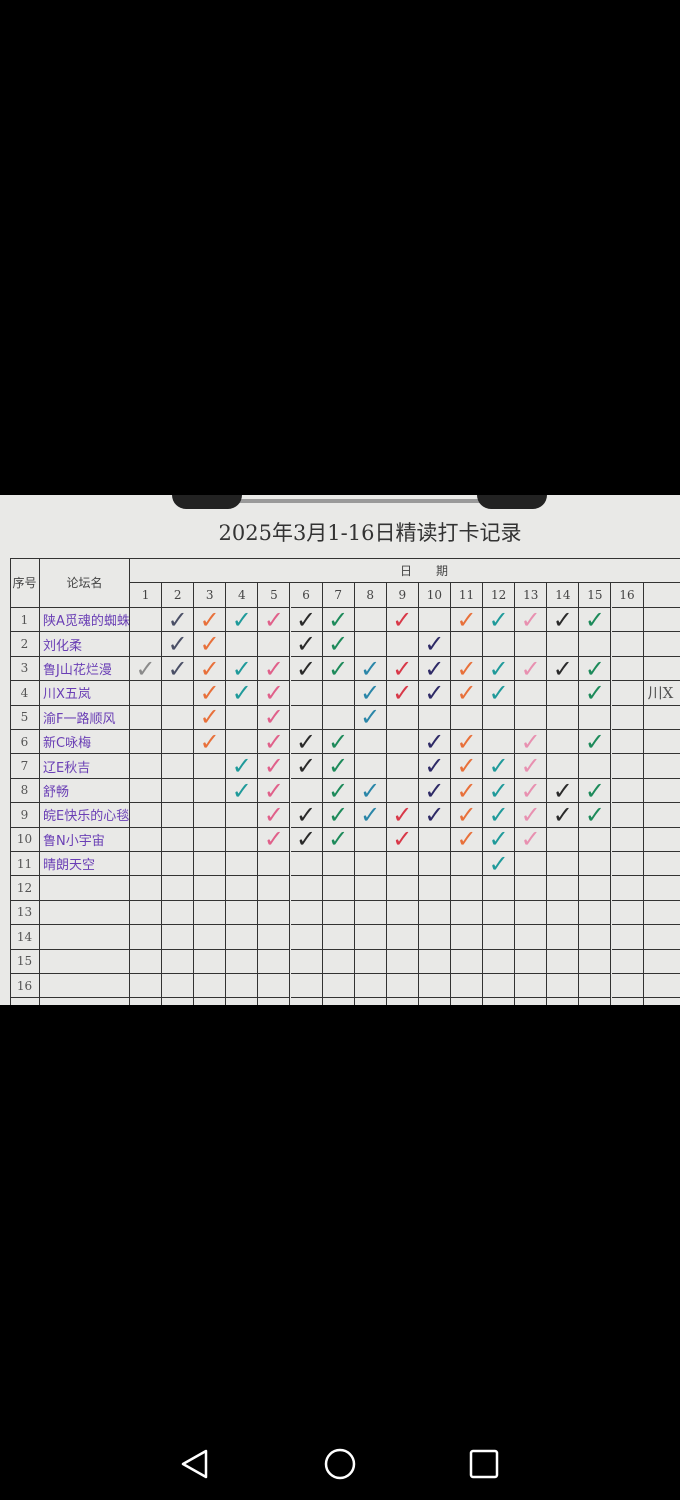  I want to click on note-cell: 川X, so click(661, 693).